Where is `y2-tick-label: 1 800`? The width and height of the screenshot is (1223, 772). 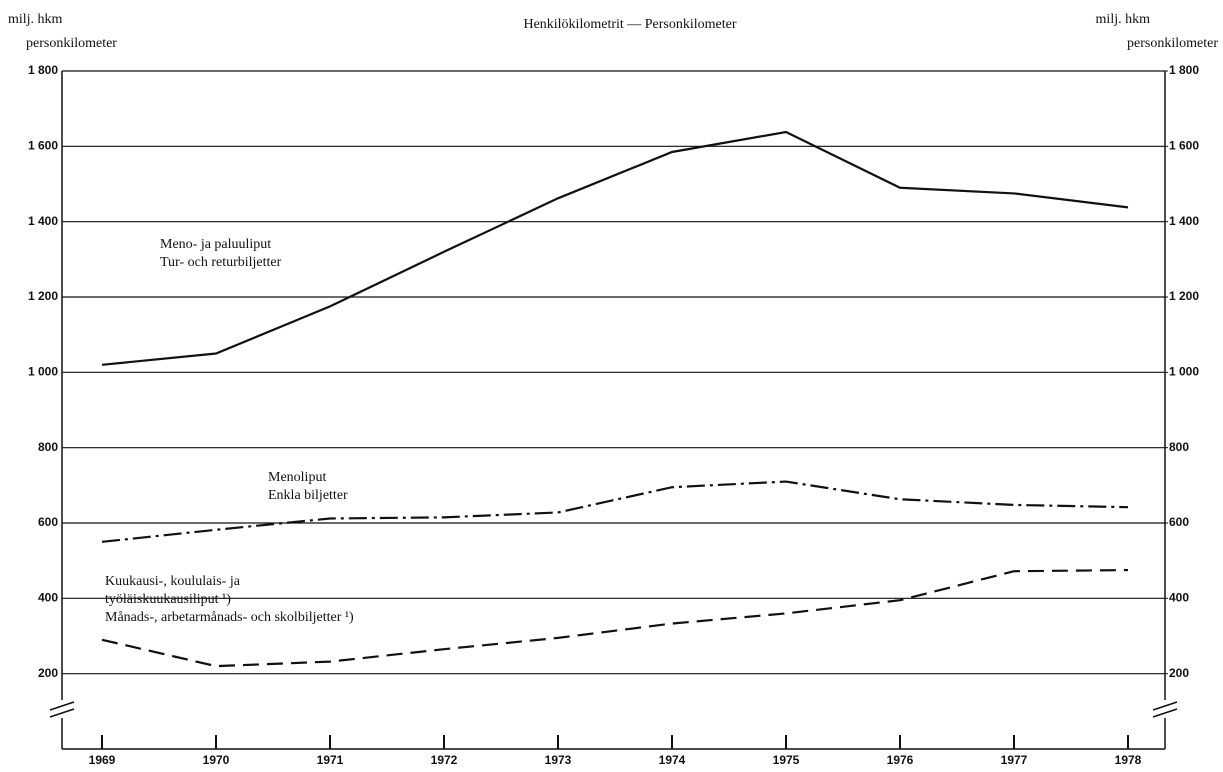 y2-tick-label: 1 800 is located at coordinates (1184, 70).